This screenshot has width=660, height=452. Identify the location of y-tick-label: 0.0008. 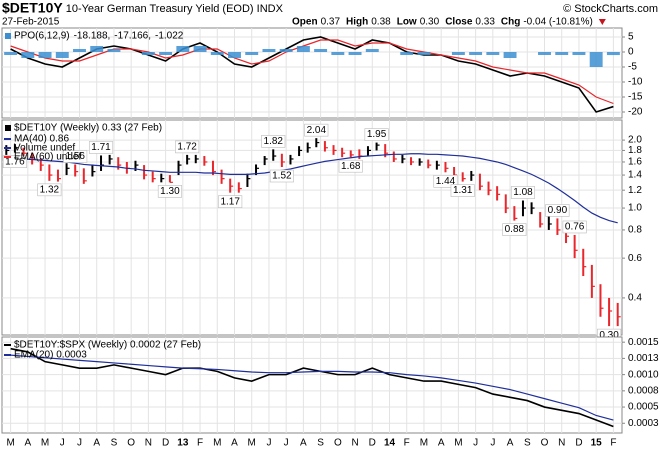
(643, 390).